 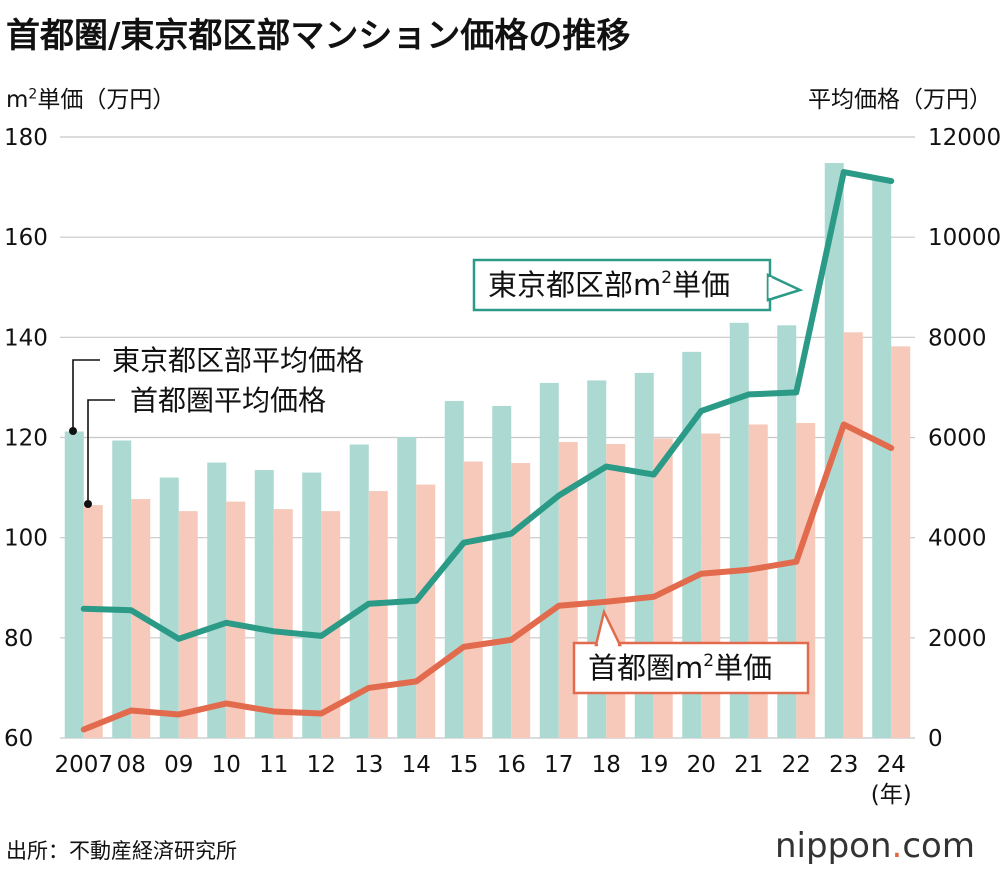 What do you see at coordinates (226, 765) in the screenshot?
I see `x-tick-label: 10` at bounding box center [226, 765].